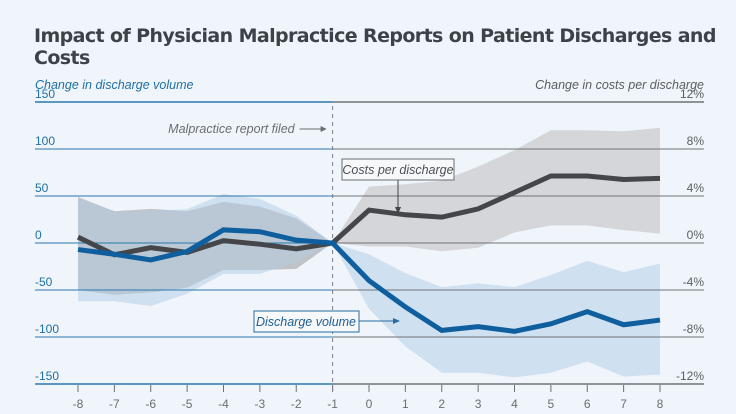  Describe the element at coordinates (187, 404) in the screenshot. I see `x-tick-label: -5` at that location.